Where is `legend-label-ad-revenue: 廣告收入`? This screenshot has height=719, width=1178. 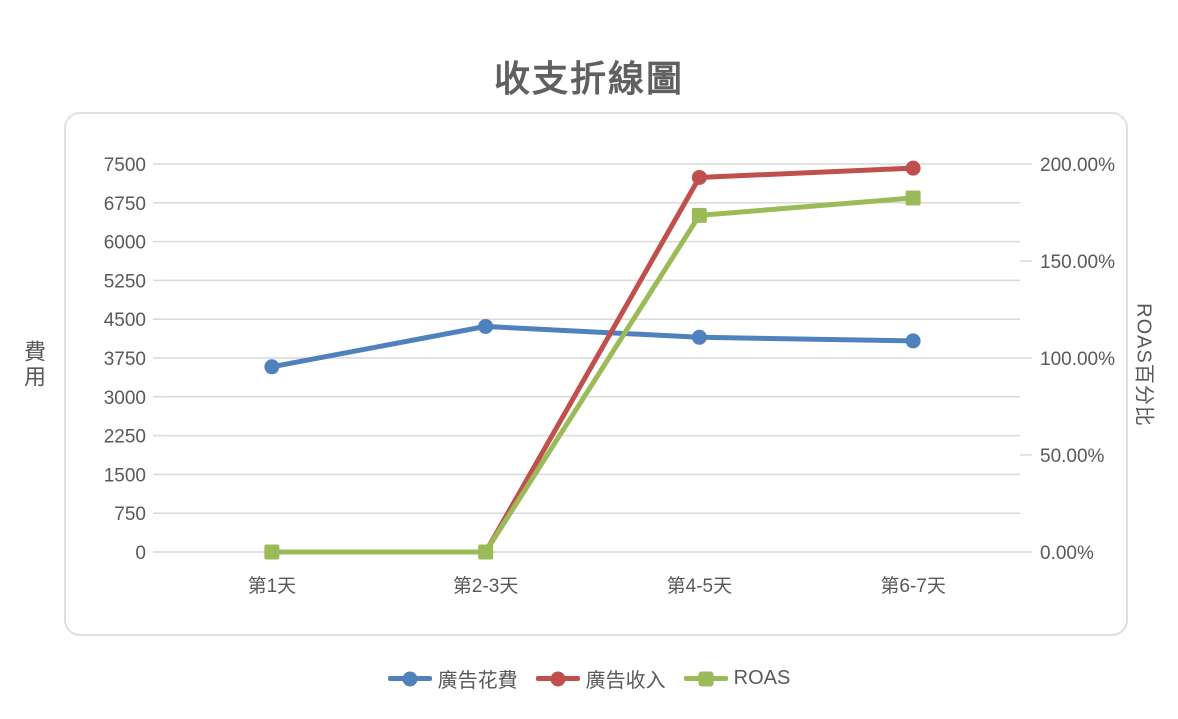 legend-label-ad-revenue: 廣告收入 is located at coordinates (625, 681).